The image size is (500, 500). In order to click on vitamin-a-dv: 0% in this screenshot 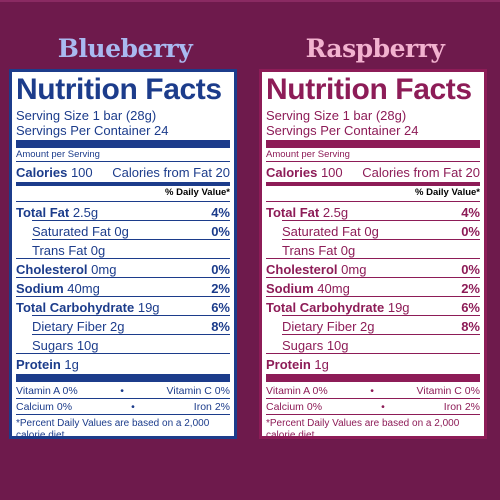, I will do `click(320, 391)`.